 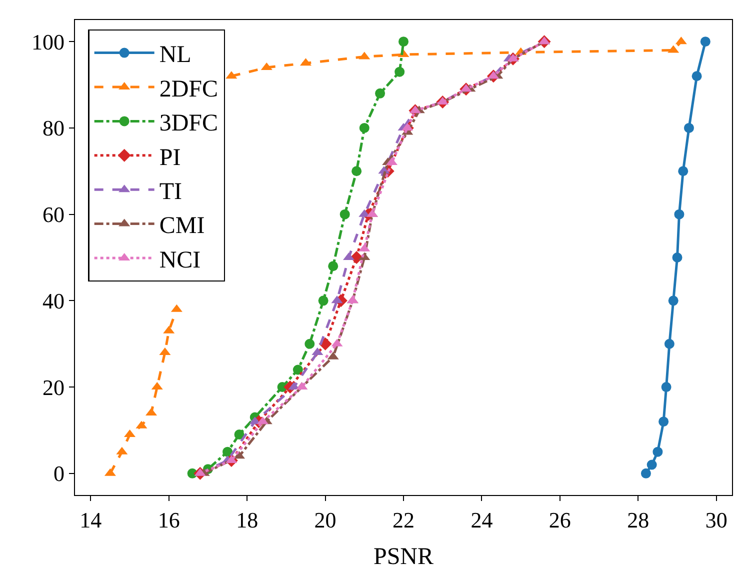 I want to click on x-tick-label: 20, so click(x=325, y=520).